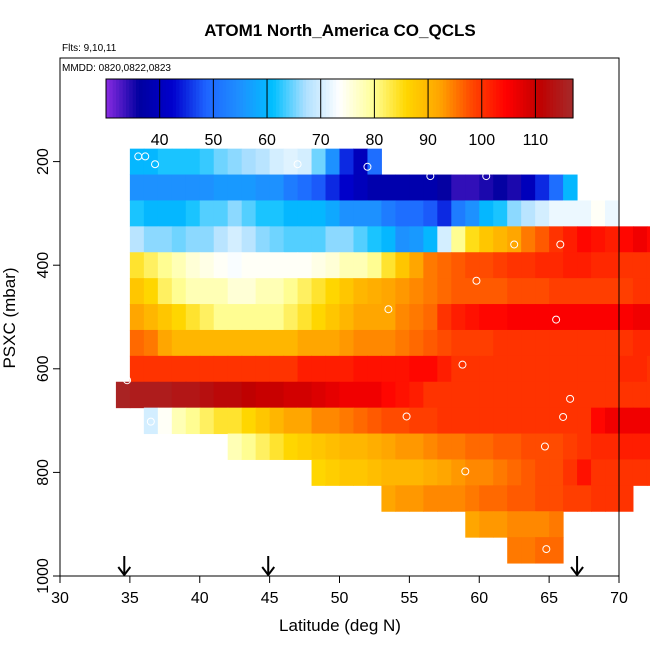 Image resolution: width=650 pixels, height=650 pixels. I want to click on flights-label: Flts: 9,10,11, so click(89, 48).